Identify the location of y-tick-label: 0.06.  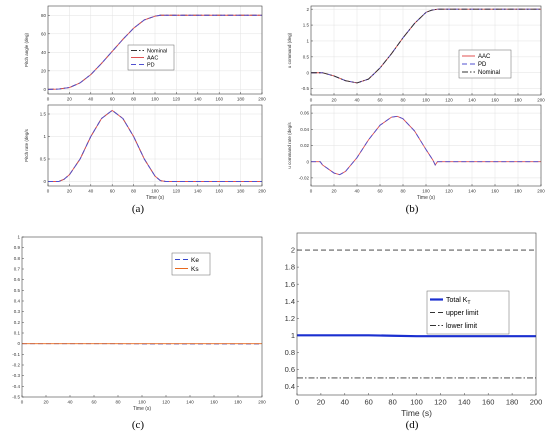
(304, 113).